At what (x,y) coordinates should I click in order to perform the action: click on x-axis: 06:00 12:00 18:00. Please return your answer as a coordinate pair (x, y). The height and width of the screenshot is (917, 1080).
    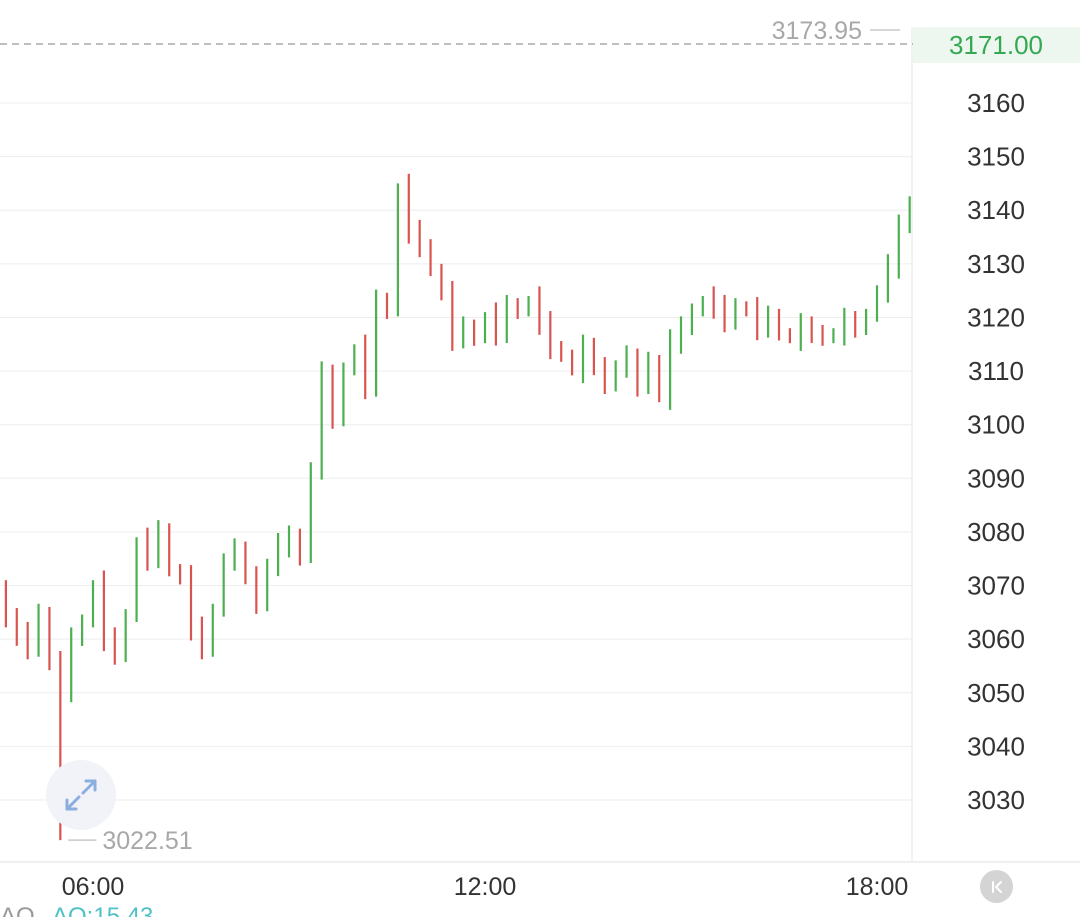
    Looking at the image, I should click on (485, 887).